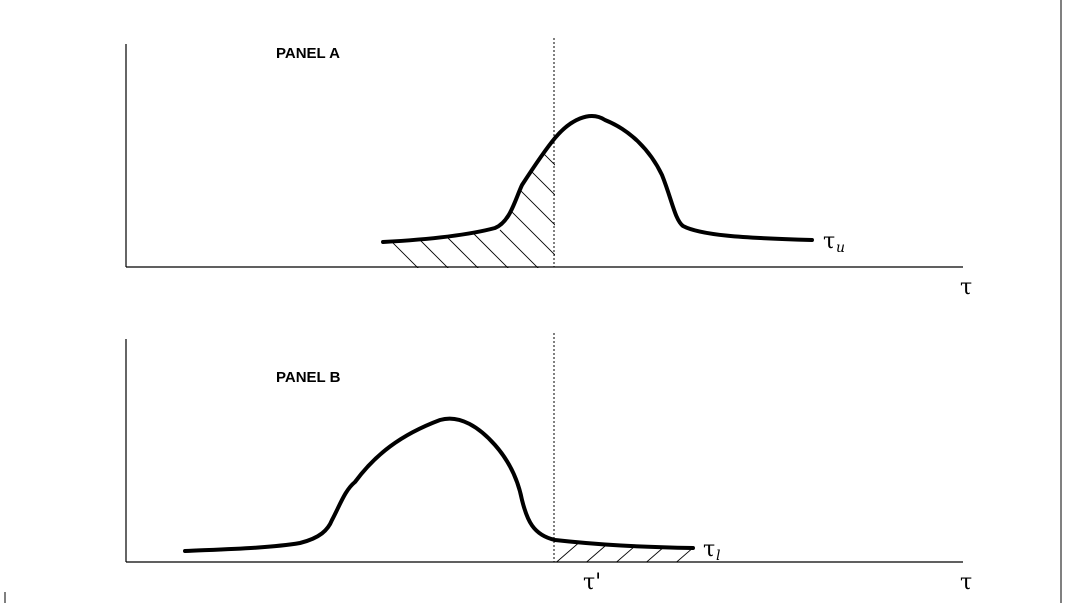 This screenshot has width=1071, height=603. I want to click on panel-b-x-axis-label: τ, so click(966, 582).